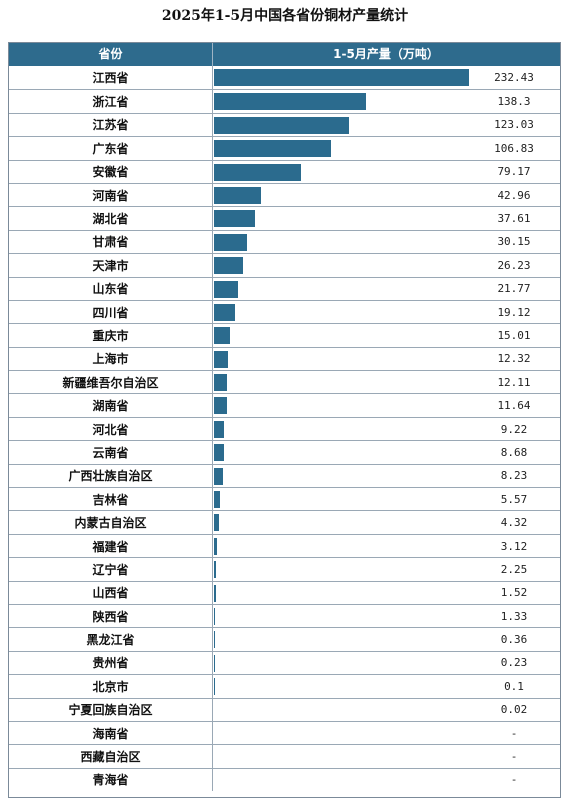 The width and height of the screenshot is (570, 807). I want to click on table-row: 重庆市 15.01, so click(284, 335).